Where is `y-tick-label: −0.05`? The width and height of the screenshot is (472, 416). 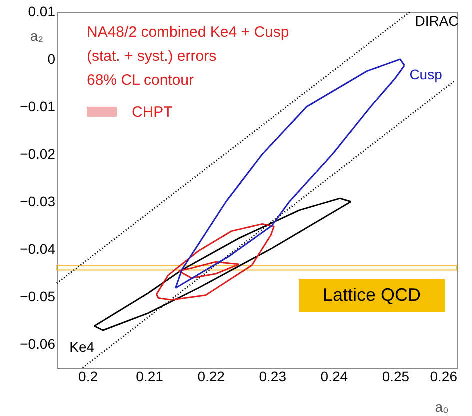
y-tick-label: −0.05 is located at coordinates (38, 296).